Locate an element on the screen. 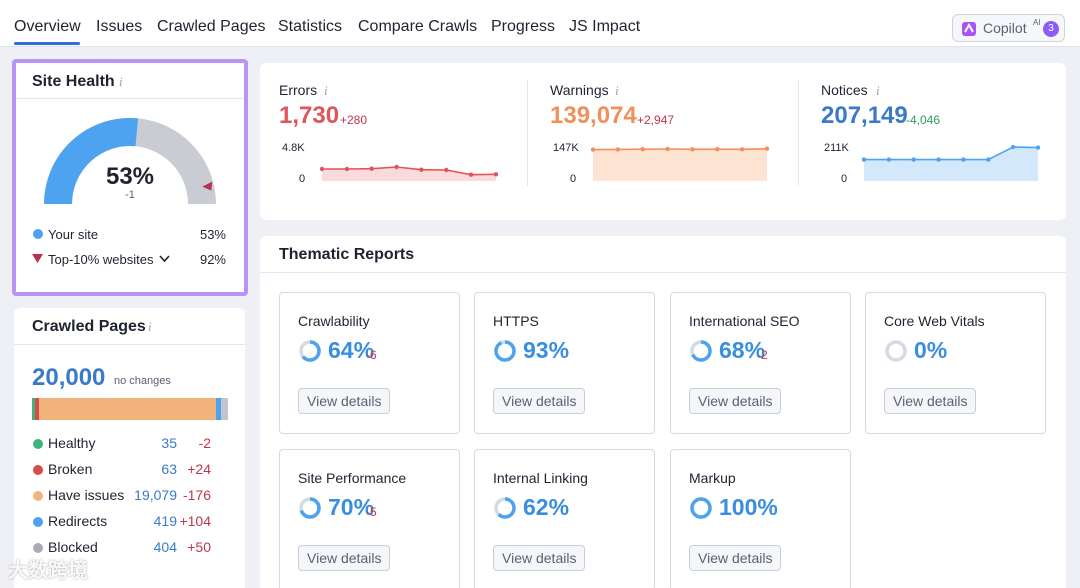  top10-triangle-icon is located at coordinates (37, 258).